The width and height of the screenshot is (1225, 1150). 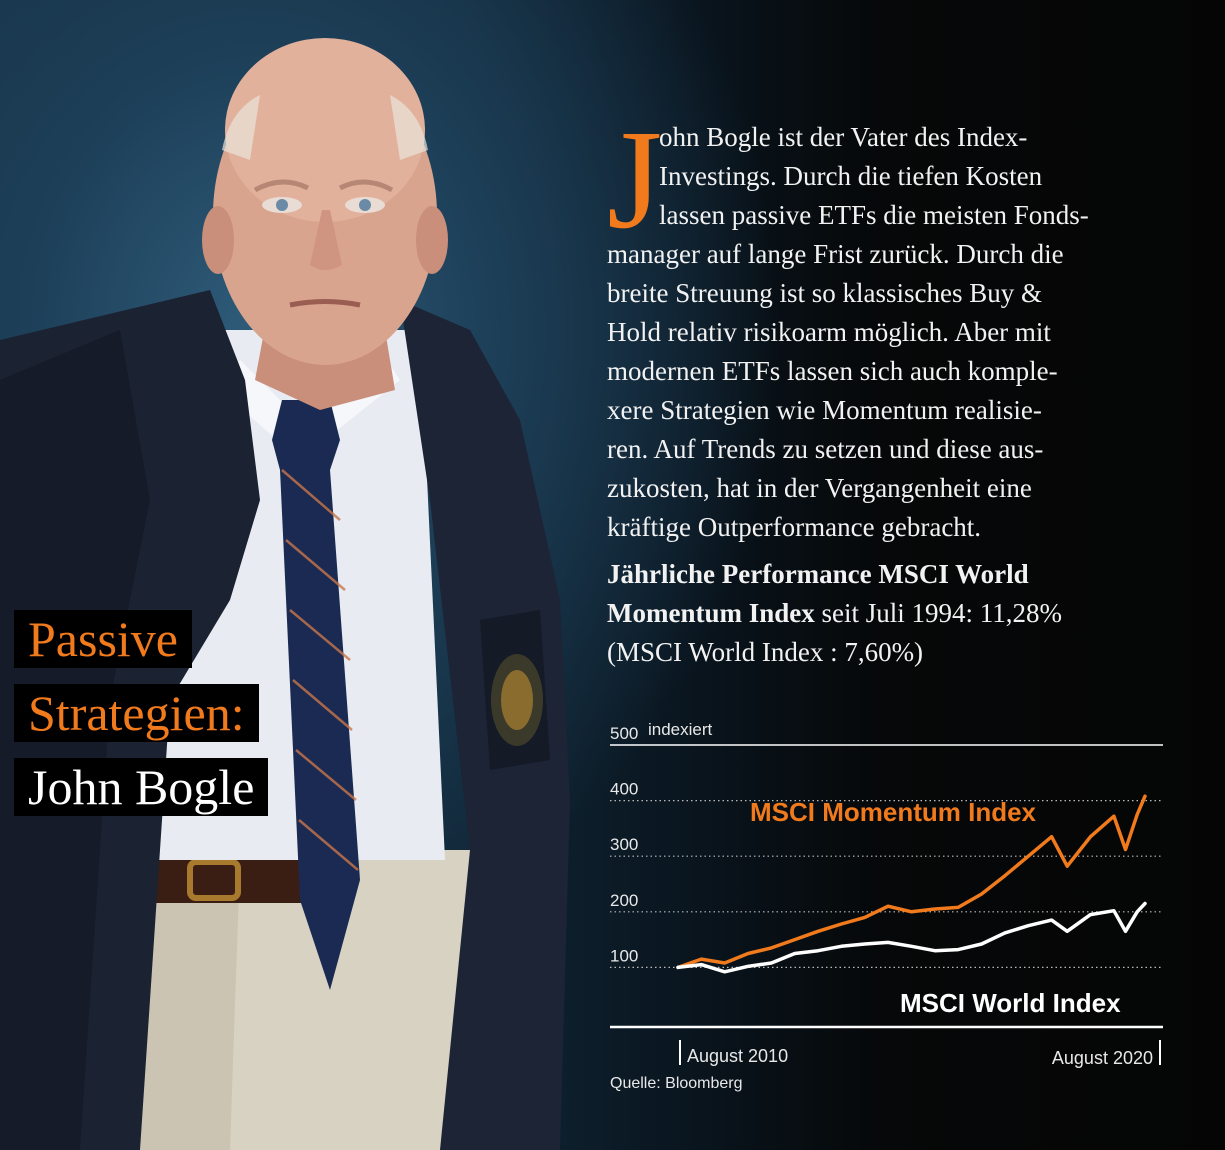 I want to click on chart-grid, so click(x=886, y=856).